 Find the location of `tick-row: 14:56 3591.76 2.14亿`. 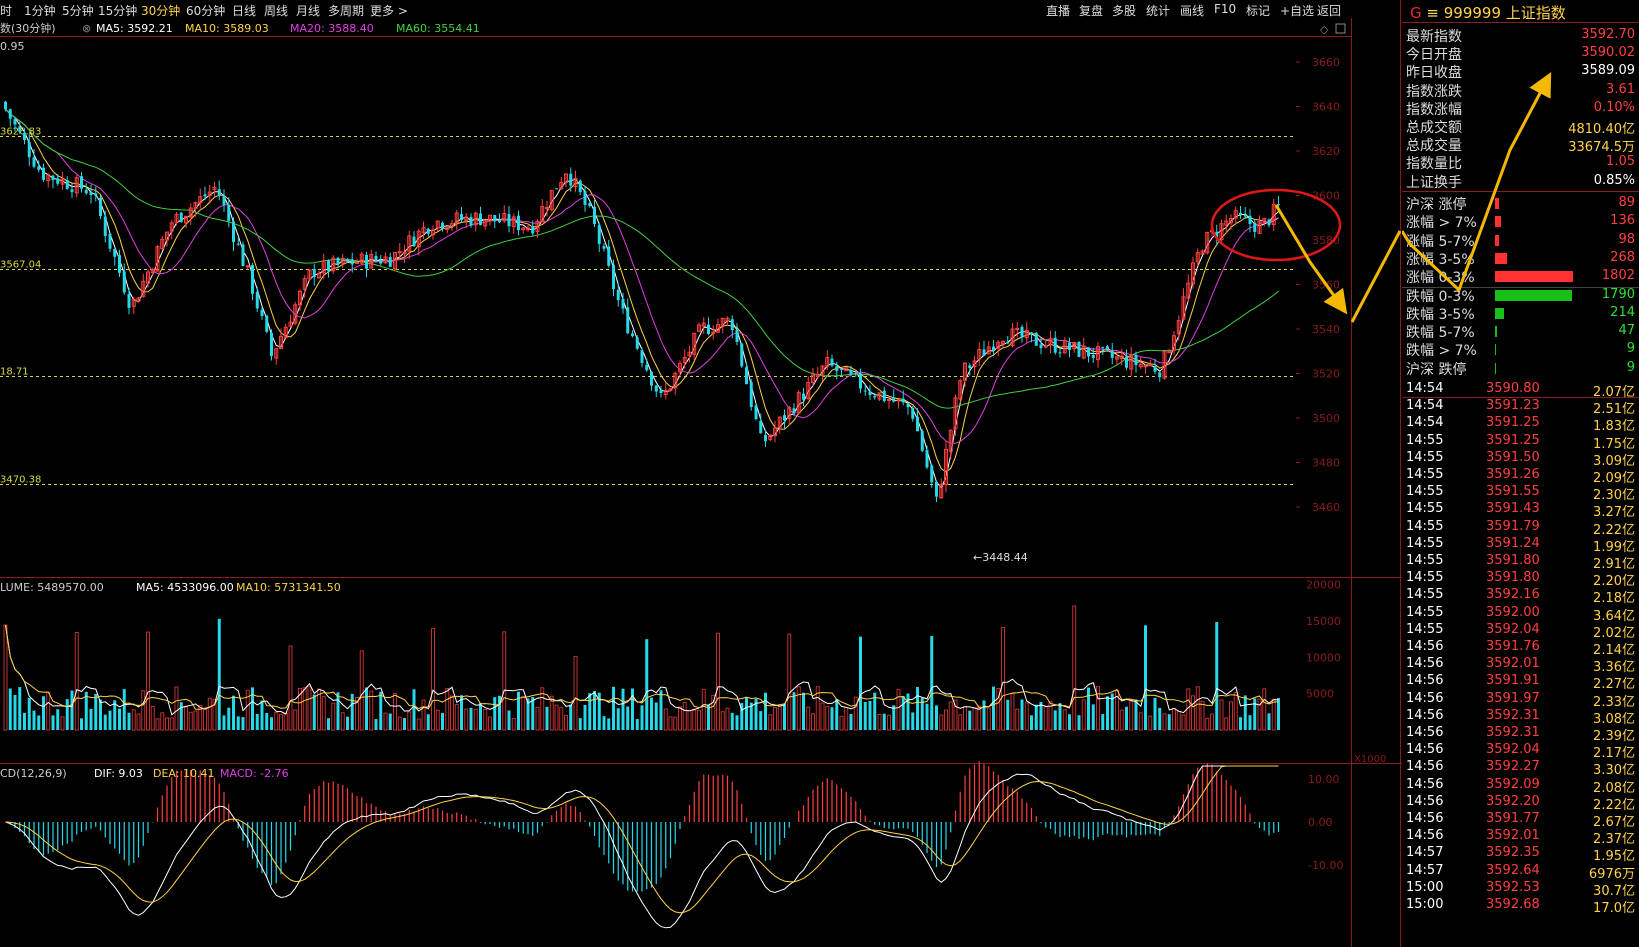

tick-row: 14:56 3591.76 2.14亿 is located at coordinates (1520, 648).